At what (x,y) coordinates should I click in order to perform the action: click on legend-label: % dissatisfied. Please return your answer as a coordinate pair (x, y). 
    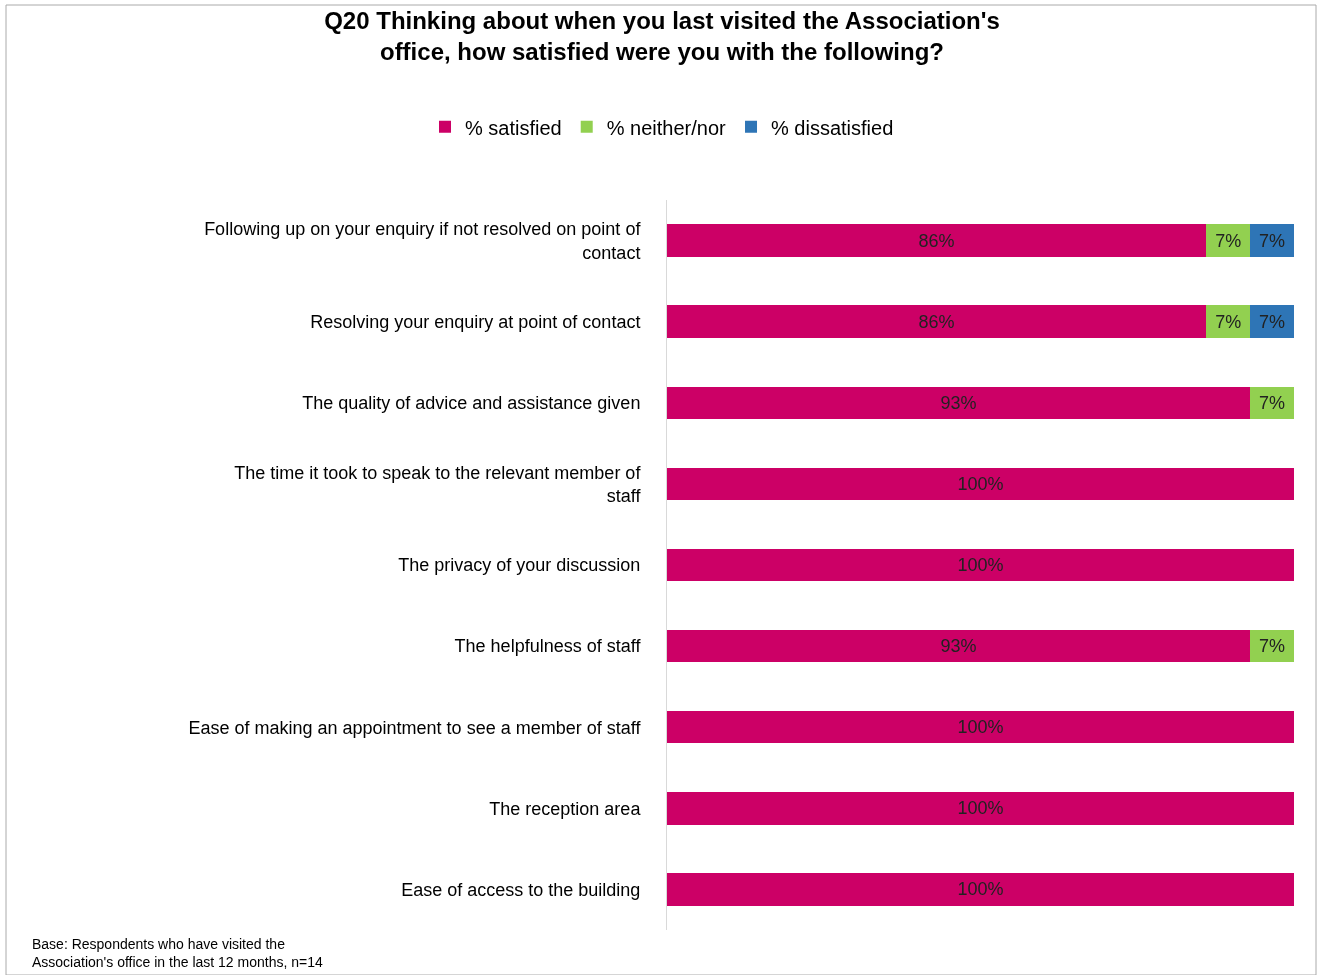
    Looking at the image, I should click on (832, 127).